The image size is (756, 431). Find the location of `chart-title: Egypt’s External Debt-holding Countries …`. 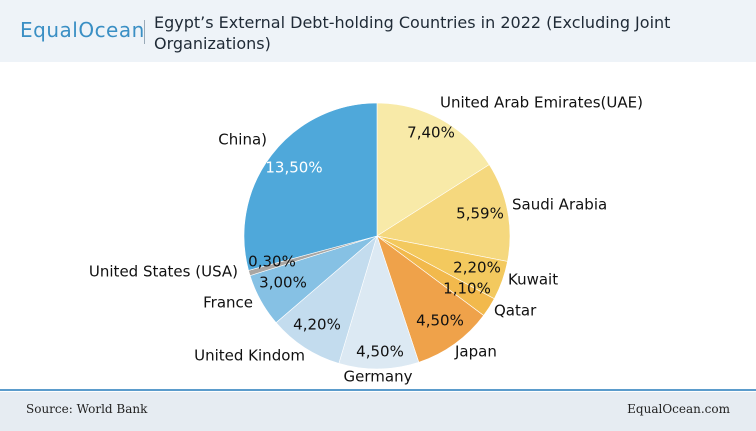

chart-title: Egypt’s External Debt-holding Countries … is located at coordinates (412, 33).